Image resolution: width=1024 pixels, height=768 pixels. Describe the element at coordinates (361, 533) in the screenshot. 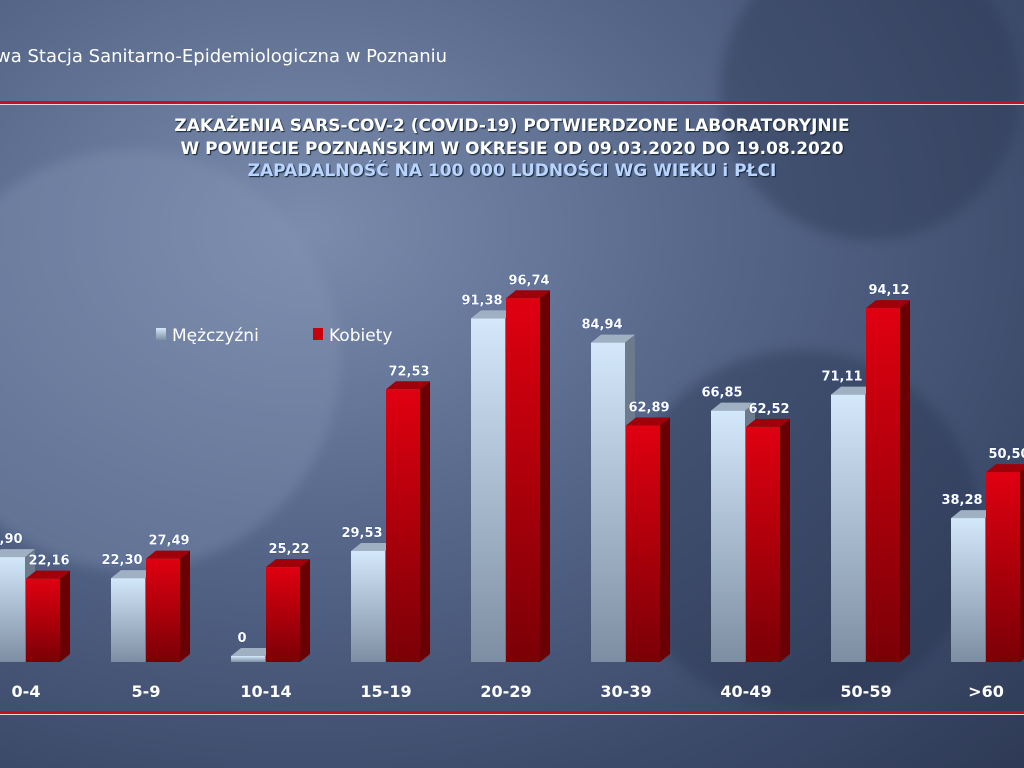

I see `data-label: 29,53` at that location.